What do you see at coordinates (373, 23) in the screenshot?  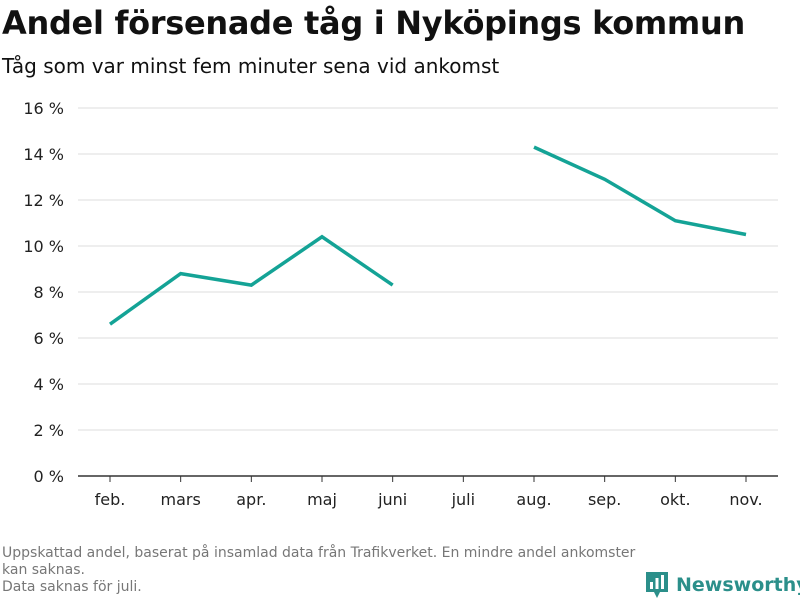 I see `chart-title: Andel försenade tåg i Nyköpings kommun` at bounding box center [373, 23].